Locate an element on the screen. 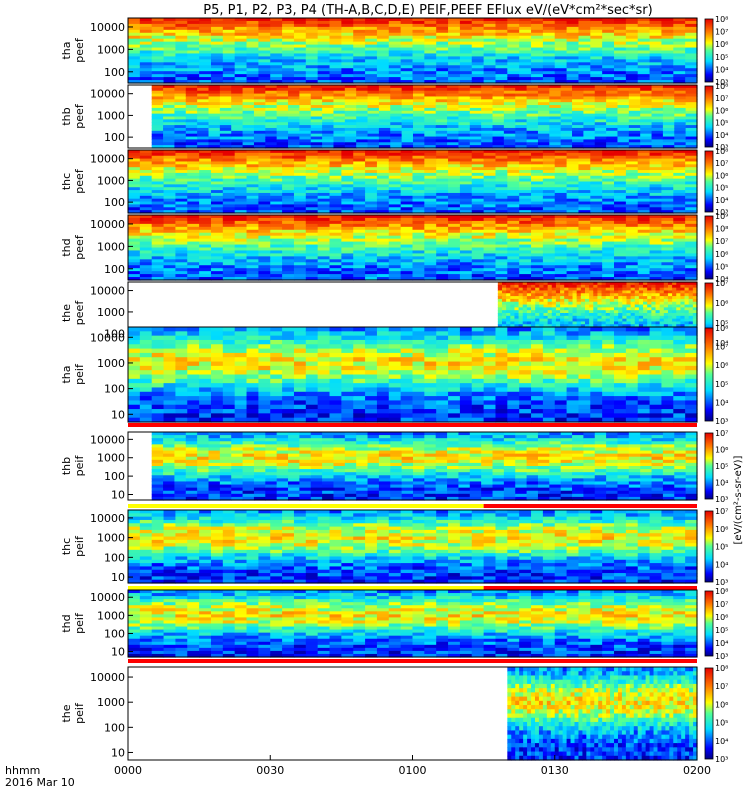 The height and width of the screenshot is (800, 750). panel-probe-label: thd is located at coordinates (66, 247).